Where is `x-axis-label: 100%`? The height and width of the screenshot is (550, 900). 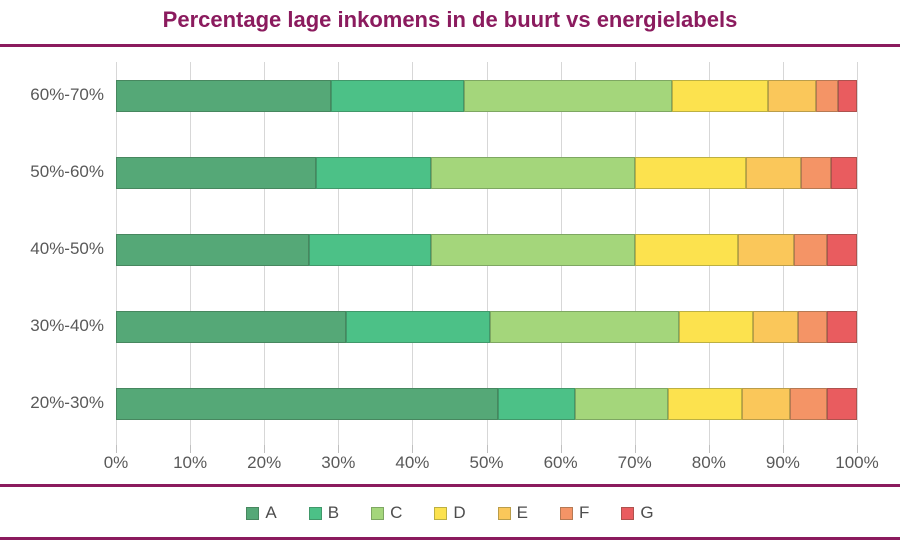
x-axis-label: 100% is located at coordinates (857, 462).